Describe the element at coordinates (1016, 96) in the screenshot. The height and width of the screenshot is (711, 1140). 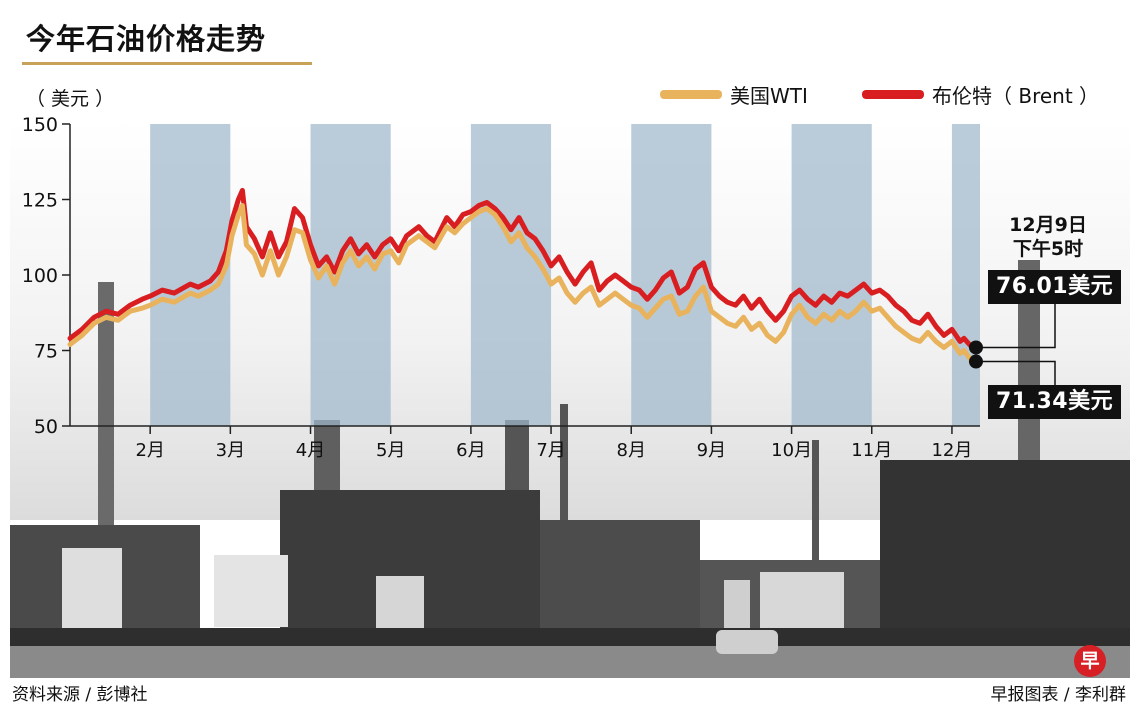
I see `legend-label-brent: 布伦特（ Brent ）` at that location.